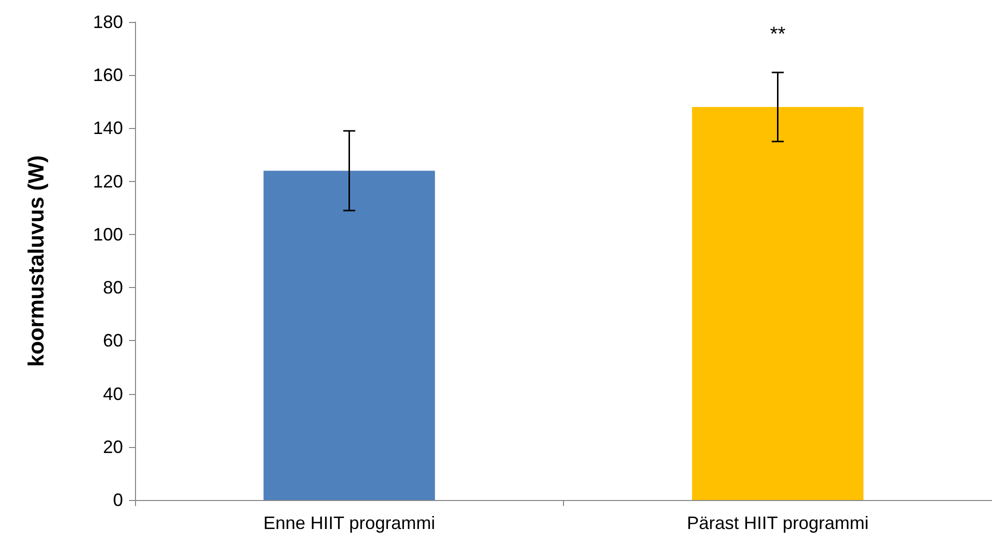  I want to click on y-tick-label: 120, so click(107, 181).